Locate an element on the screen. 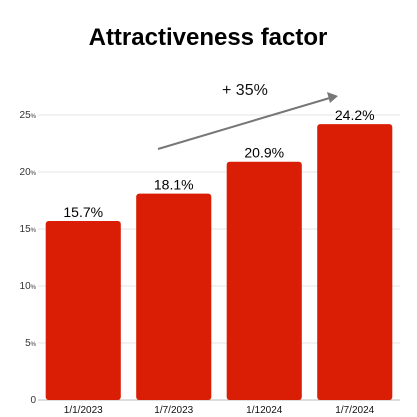 This screenshot has width=417, height=417. x-tick-label: 1/7/2024 is located at coordinates (354, 410).